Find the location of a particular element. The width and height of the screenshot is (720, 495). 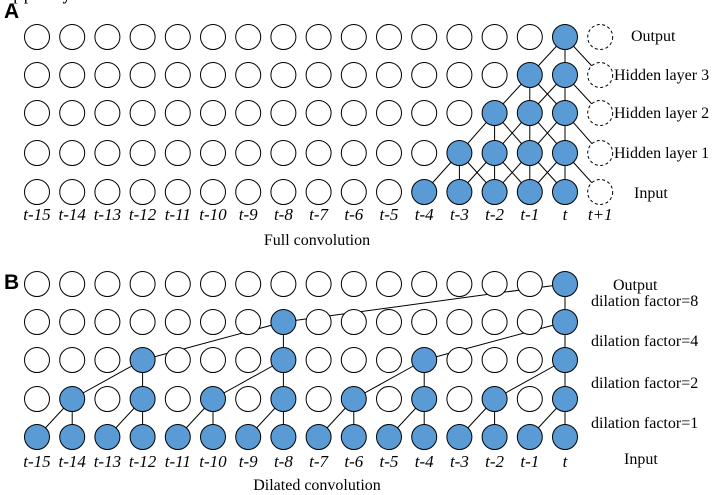

panel-b-dilation-label: dilation factor=8 is located at coordinates (644, 301).